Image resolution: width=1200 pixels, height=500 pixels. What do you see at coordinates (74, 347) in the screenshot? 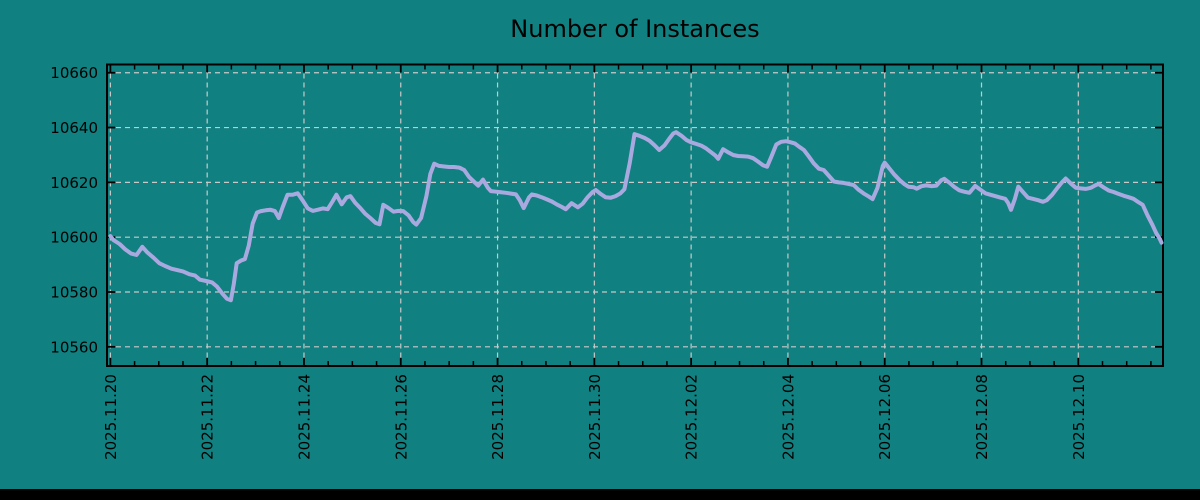
I see `tick-label: 10560` at bounding box center [74, 347].